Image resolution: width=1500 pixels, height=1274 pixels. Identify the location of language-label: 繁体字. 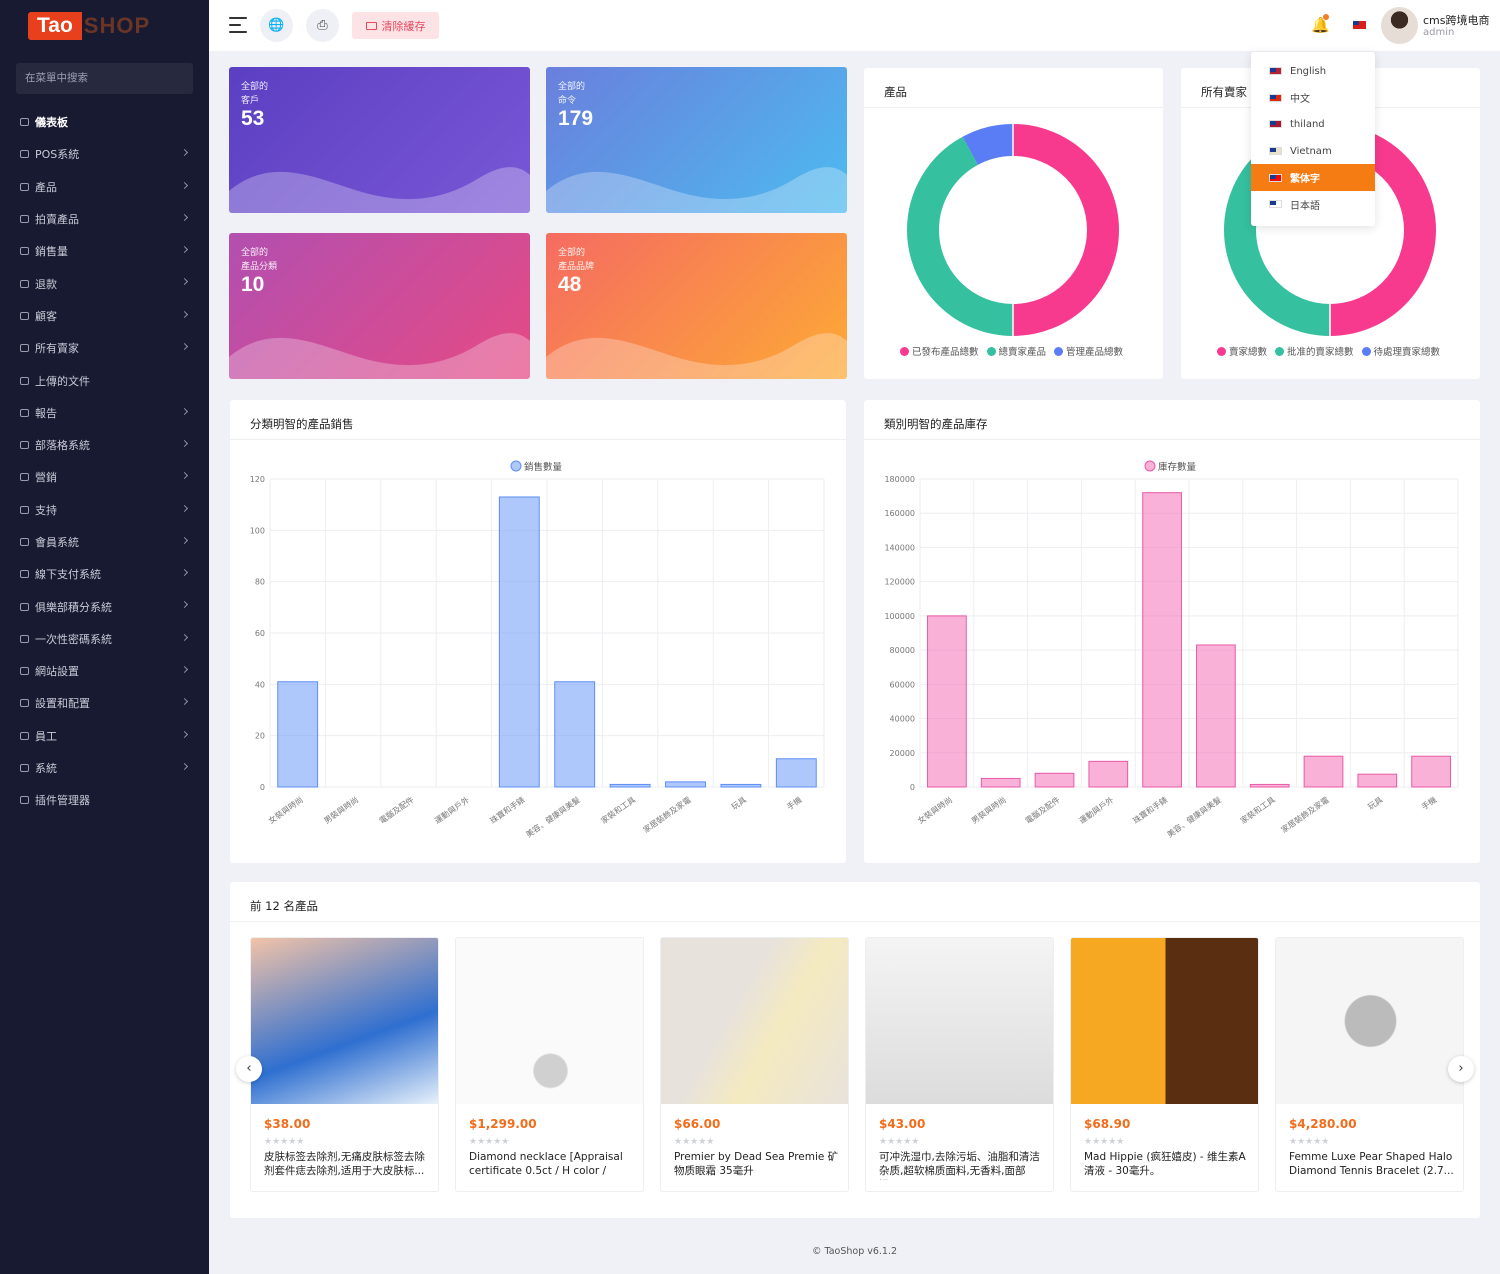
(1305, 180).